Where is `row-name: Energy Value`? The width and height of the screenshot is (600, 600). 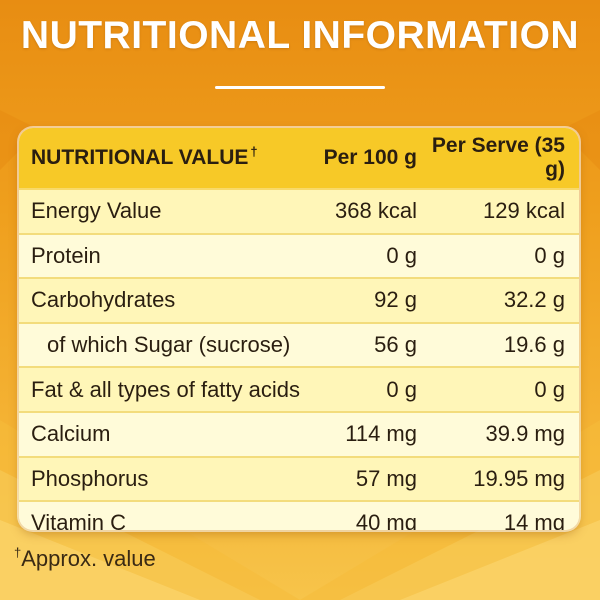
row-name: Energy Value is located at coordinates (163, 211).